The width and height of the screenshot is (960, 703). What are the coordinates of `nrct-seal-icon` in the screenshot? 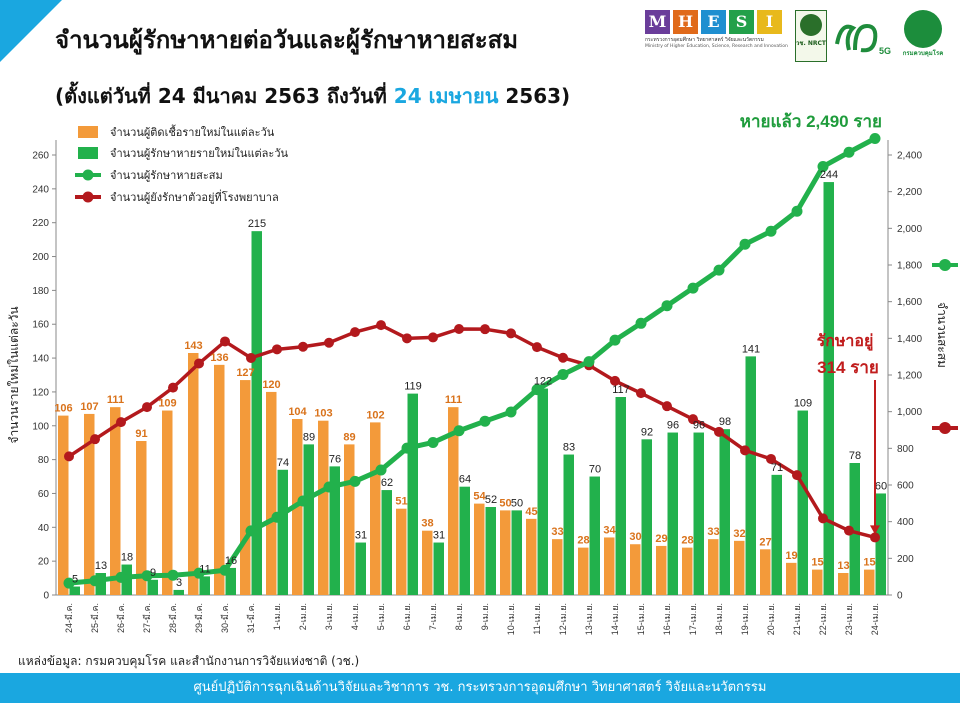 It's located at (811, 25).